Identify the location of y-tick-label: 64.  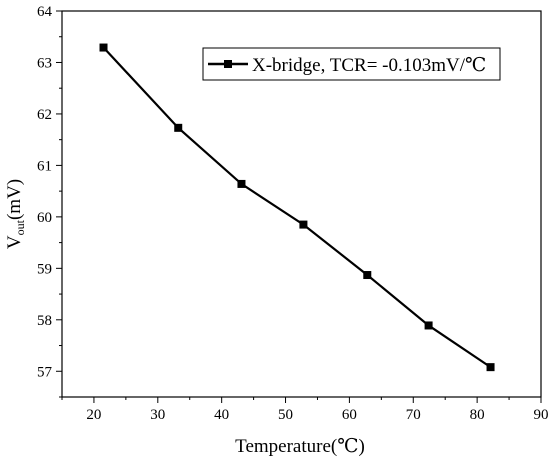
(45, 12).